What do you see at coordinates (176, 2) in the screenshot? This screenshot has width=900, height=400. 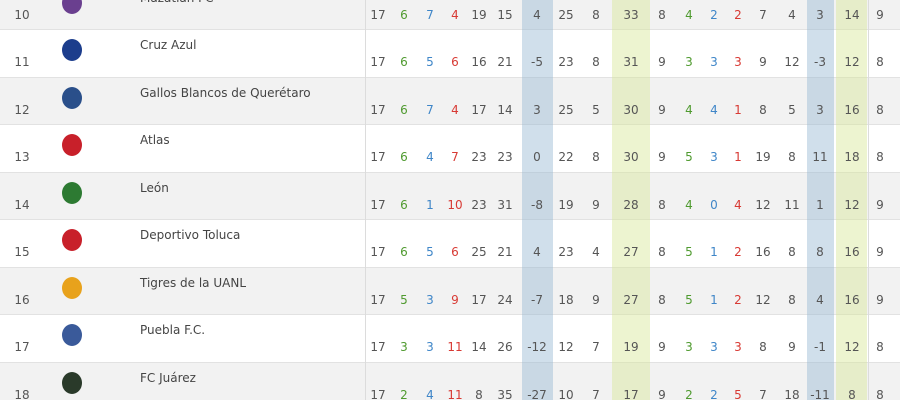 I see `team-name: Mazatlán FC` at bounding box center [176, 2].